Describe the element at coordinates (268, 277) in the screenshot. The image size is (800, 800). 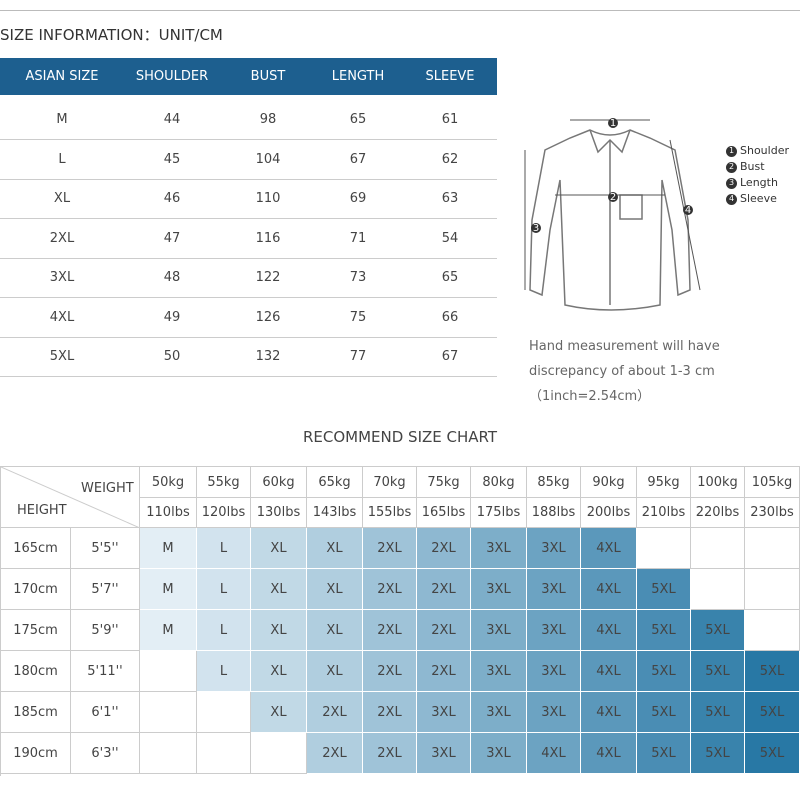
I see `table-cell: 122` at that location.